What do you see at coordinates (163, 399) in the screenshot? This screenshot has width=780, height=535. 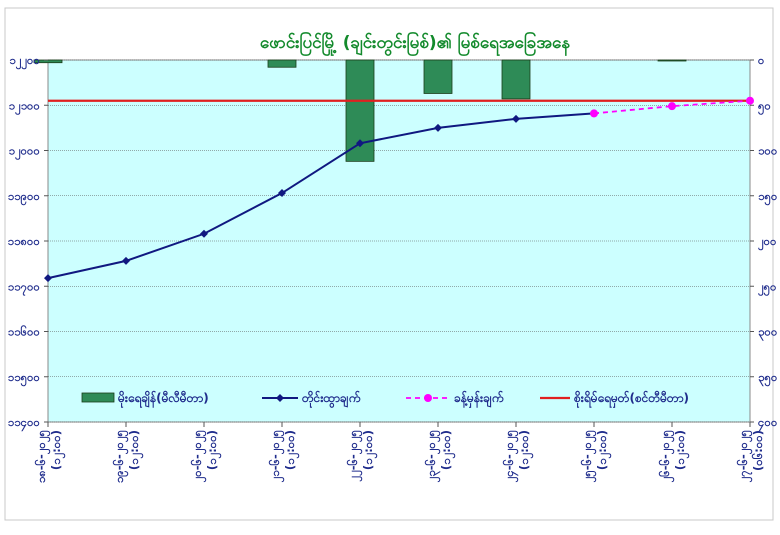 I see `legend-label: မိုးရေချိန်(မီလီမီတာ)` at bounding box center [163, 399].